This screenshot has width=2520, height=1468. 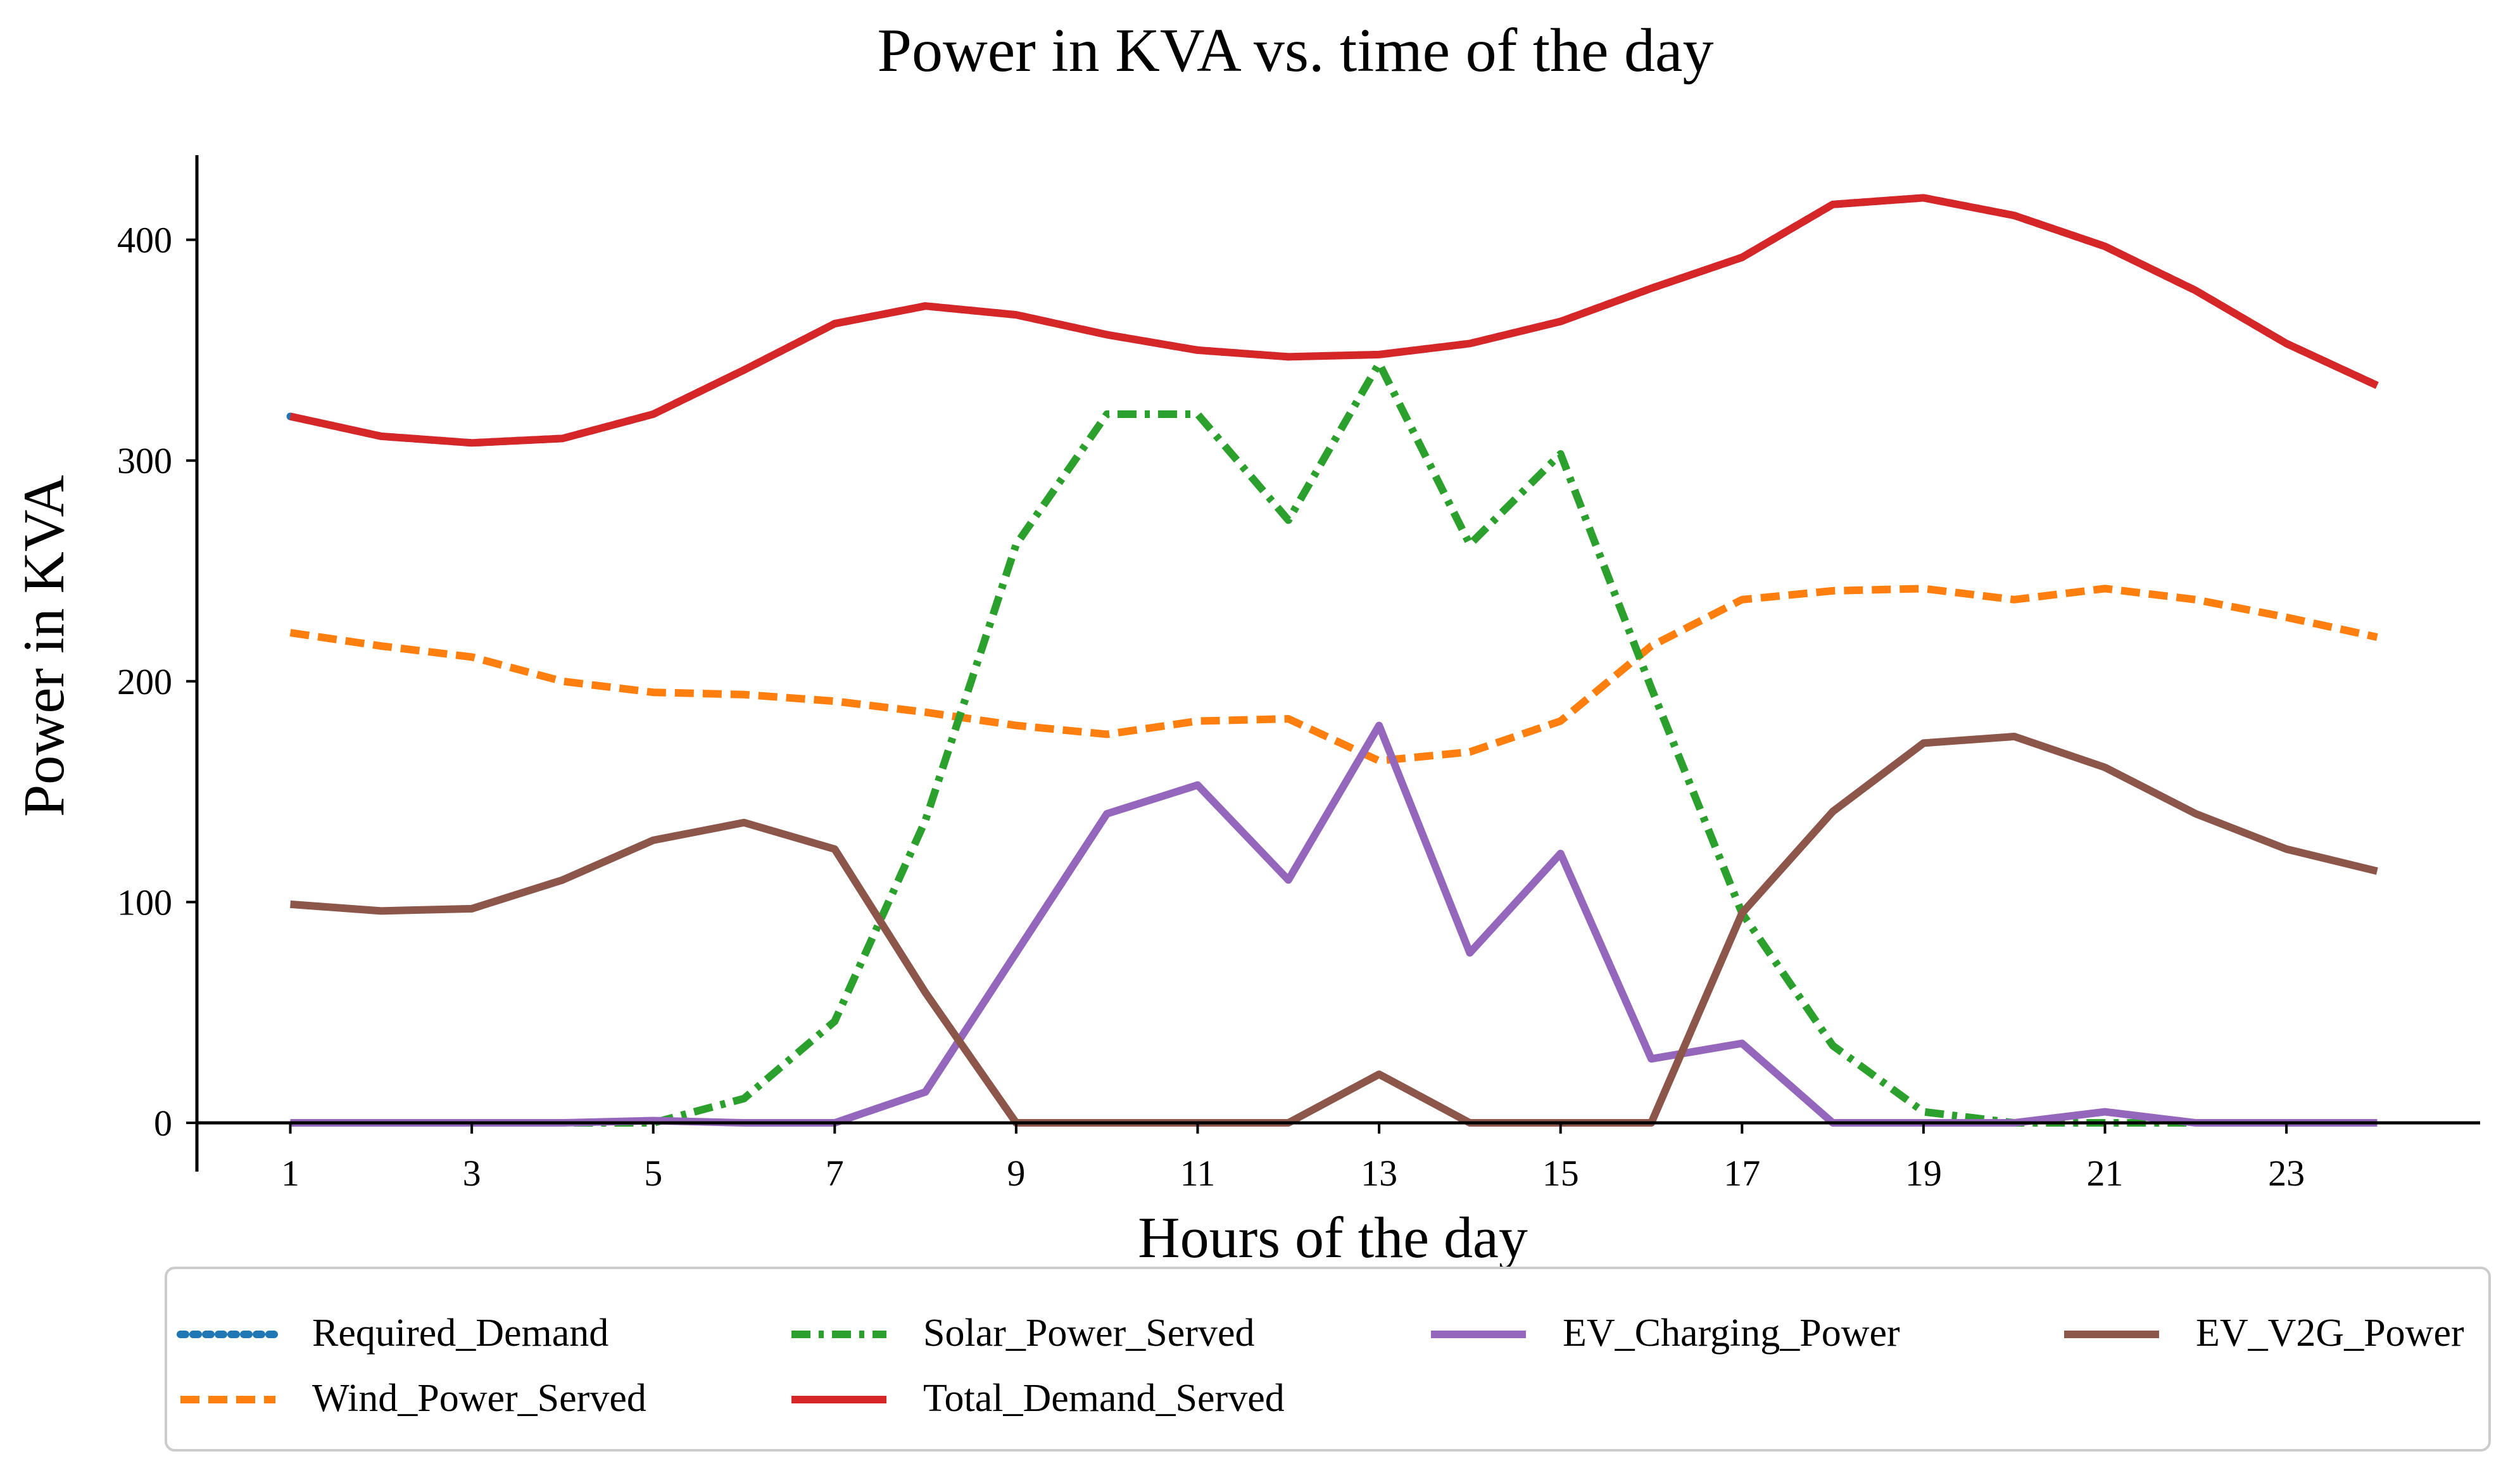 What do you see at coordinates (1923, 1173) in the screenshot?
I see `x-tick-label: 19` at bounding box center [1923, 1173].